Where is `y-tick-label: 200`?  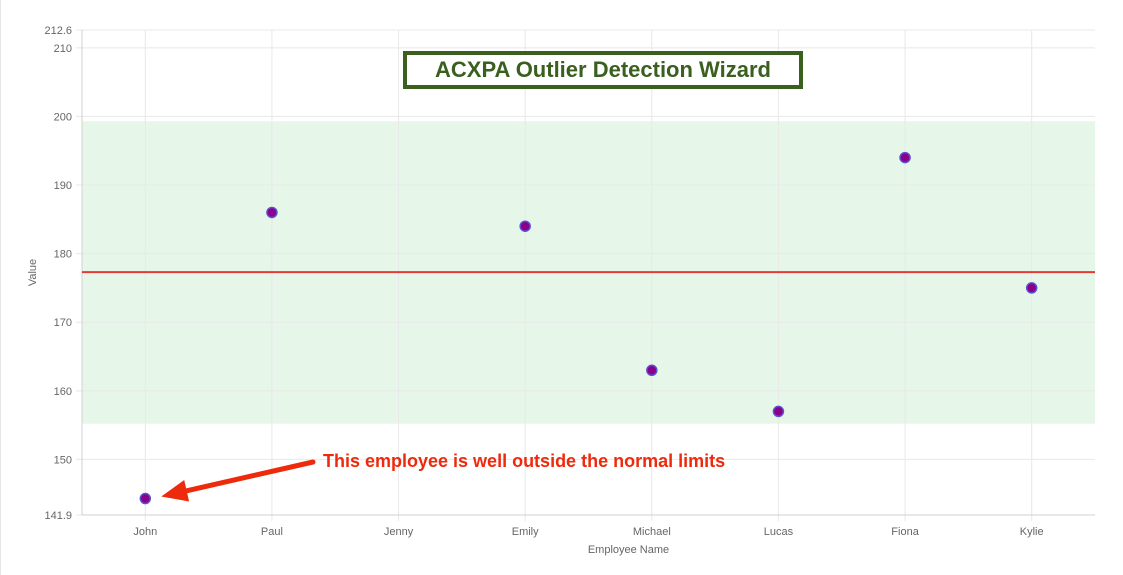 y-tick-label: 200 is located at coordinates (63, 117).